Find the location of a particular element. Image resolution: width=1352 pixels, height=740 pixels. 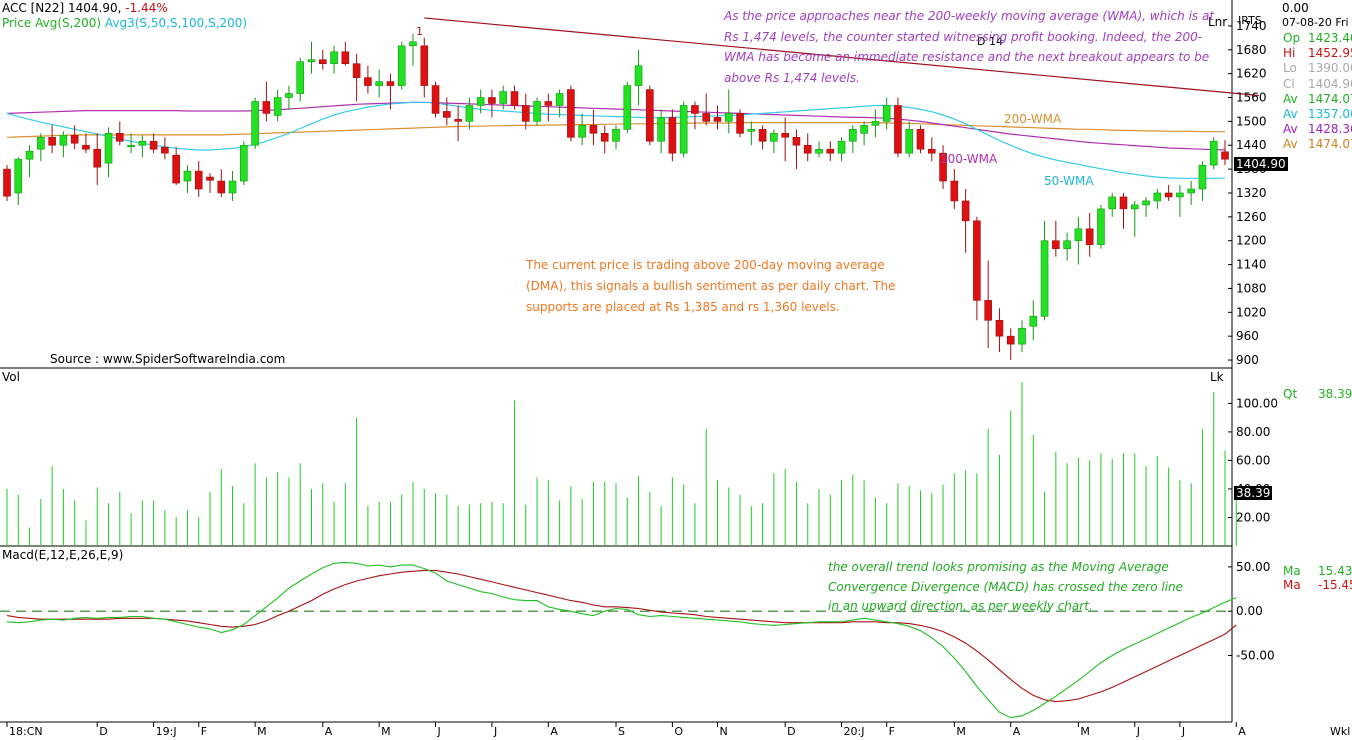

date-label: 07-08-20 Fri is located at coordinates (1315, 22).